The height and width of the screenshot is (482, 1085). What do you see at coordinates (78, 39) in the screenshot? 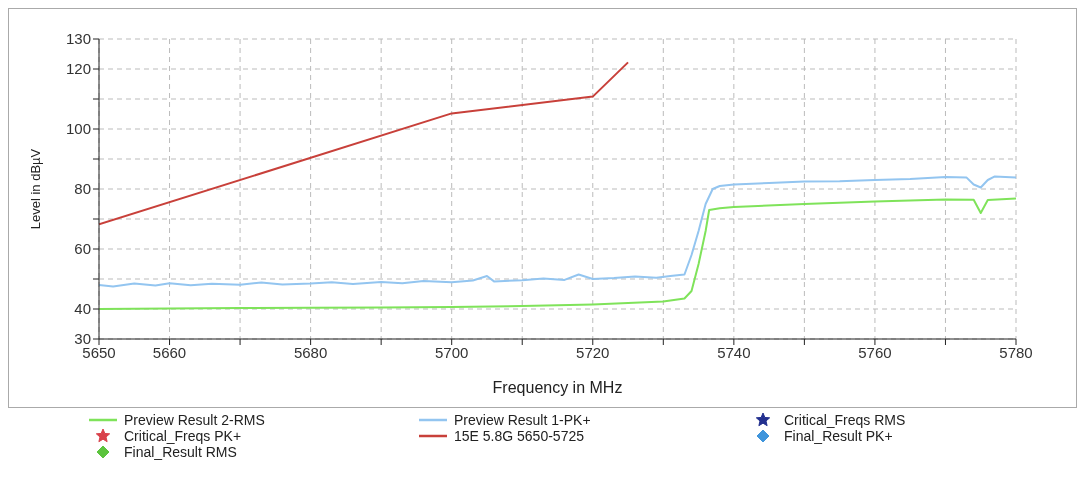
I see `y-tick-label: 130` at bounding box center [78, 39].